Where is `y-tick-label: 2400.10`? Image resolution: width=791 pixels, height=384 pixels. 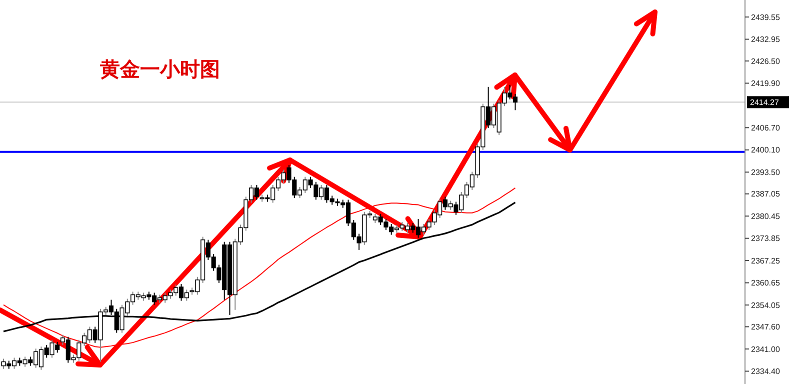
y-tick-label: 2400.10 is located at coordinates (765, 150).